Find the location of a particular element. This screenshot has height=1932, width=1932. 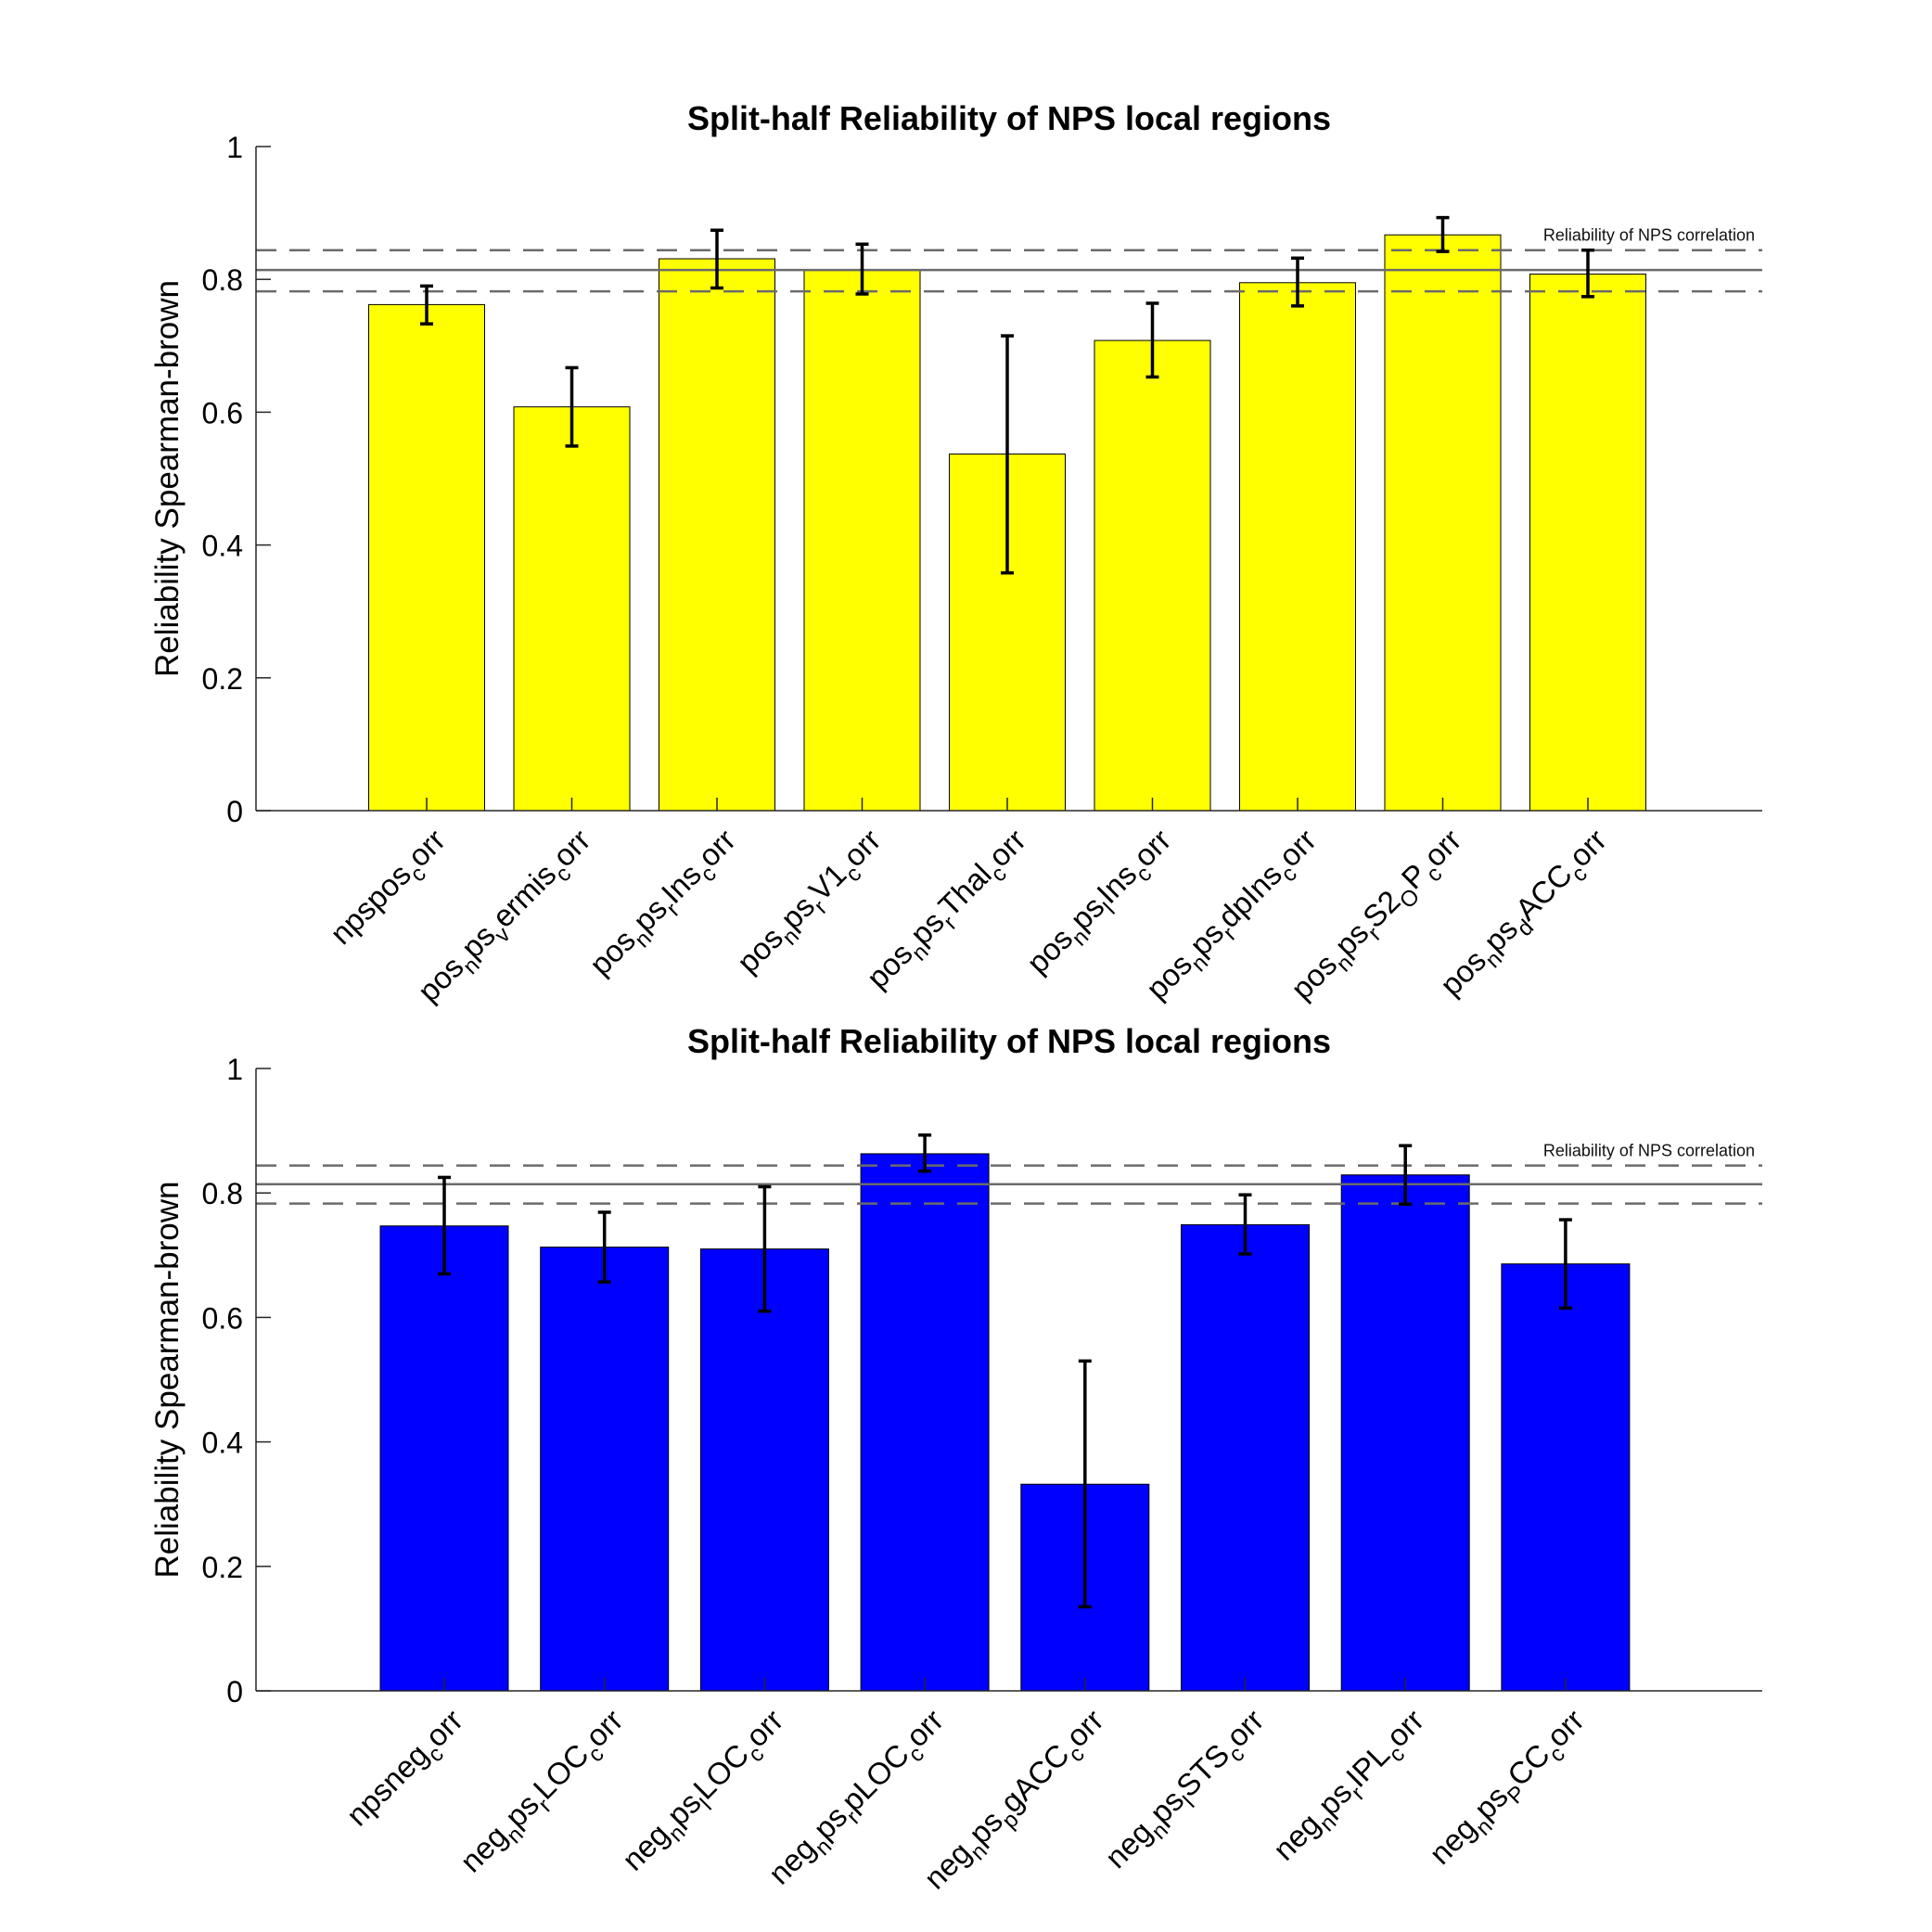

category-label: negnpsrLOCcorr is located at coordinates (544, 1794).